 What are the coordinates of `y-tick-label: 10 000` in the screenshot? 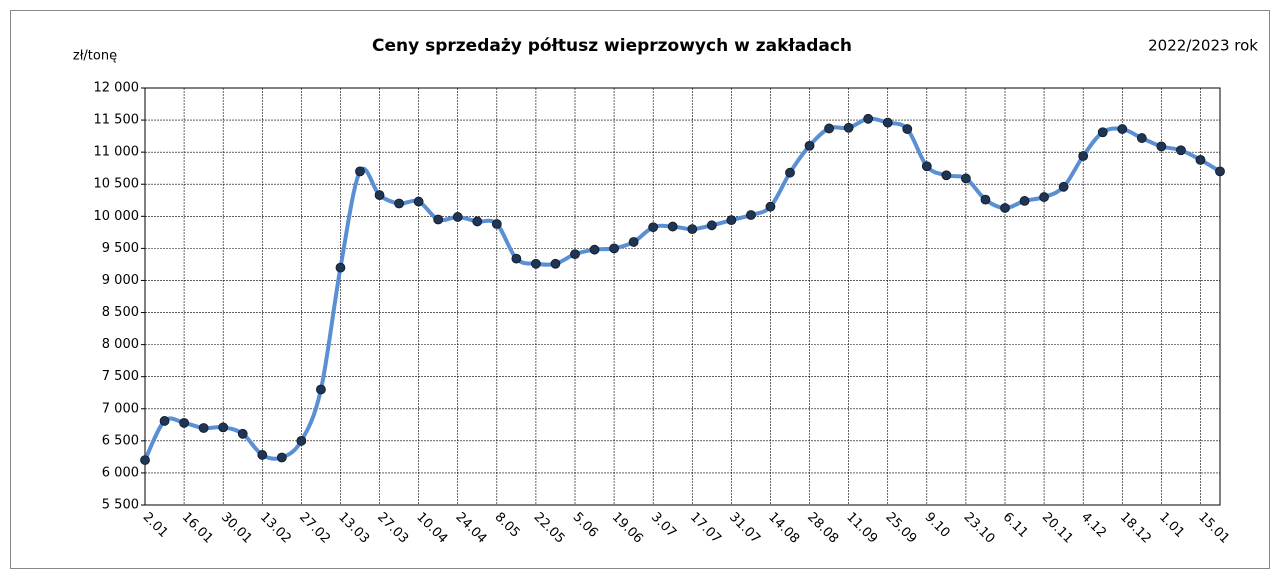 It's located at (117, 216).